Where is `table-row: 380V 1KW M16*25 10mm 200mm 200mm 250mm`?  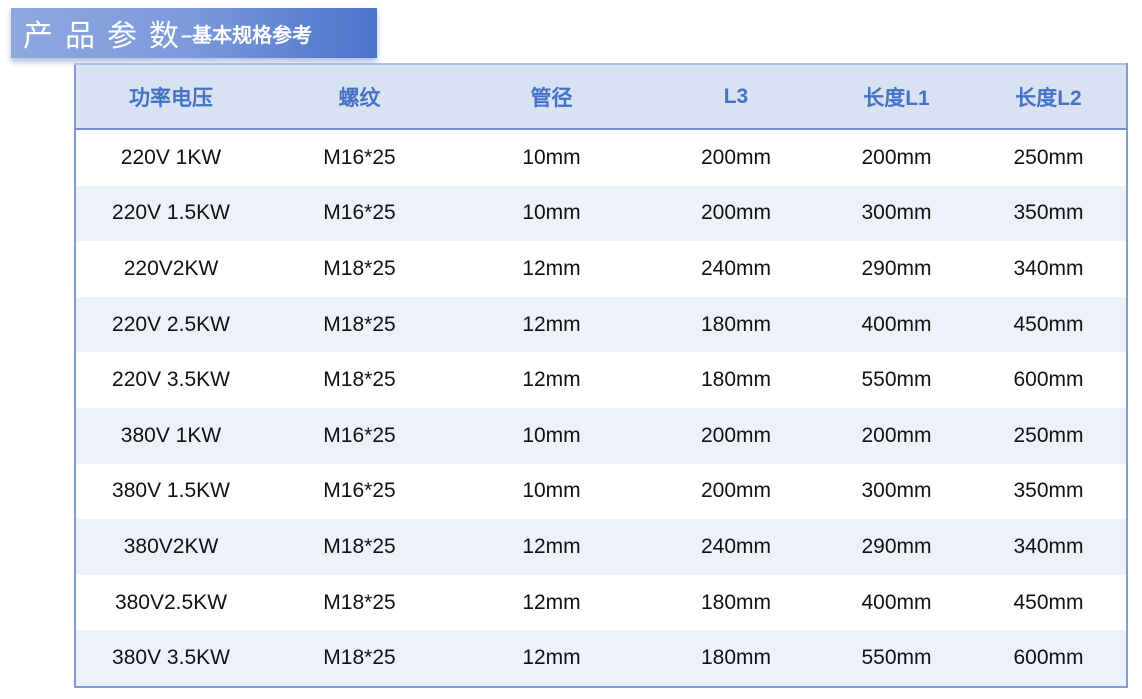
table-row: 380V 1KW M16*25 10mm 200mm 200mm 250mm is located at coordinates (601, 435).